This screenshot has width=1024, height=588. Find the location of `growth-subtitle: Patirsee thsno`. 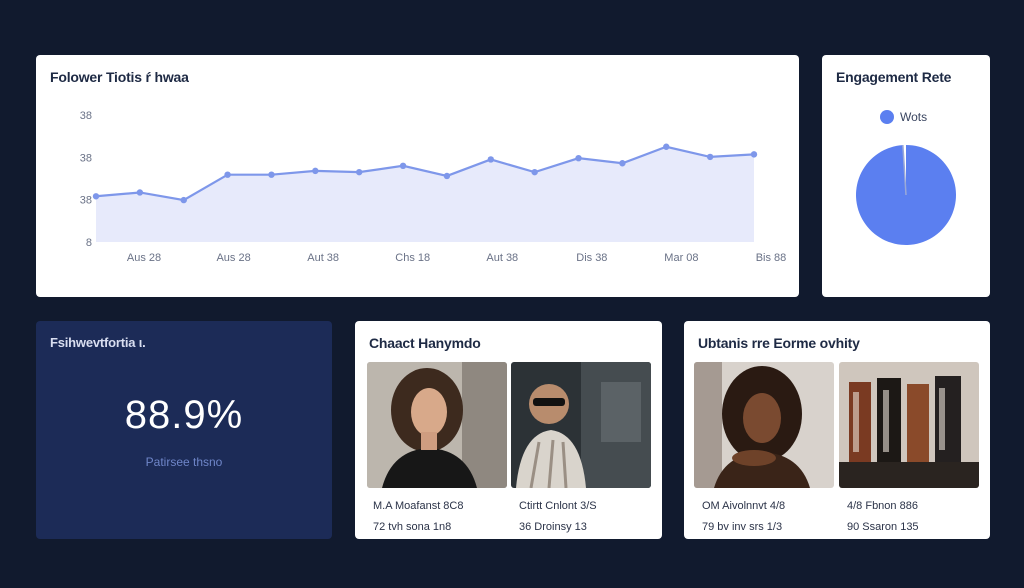

growth-subtitle: Patirsee thsno is located at coordinates (184, 462).